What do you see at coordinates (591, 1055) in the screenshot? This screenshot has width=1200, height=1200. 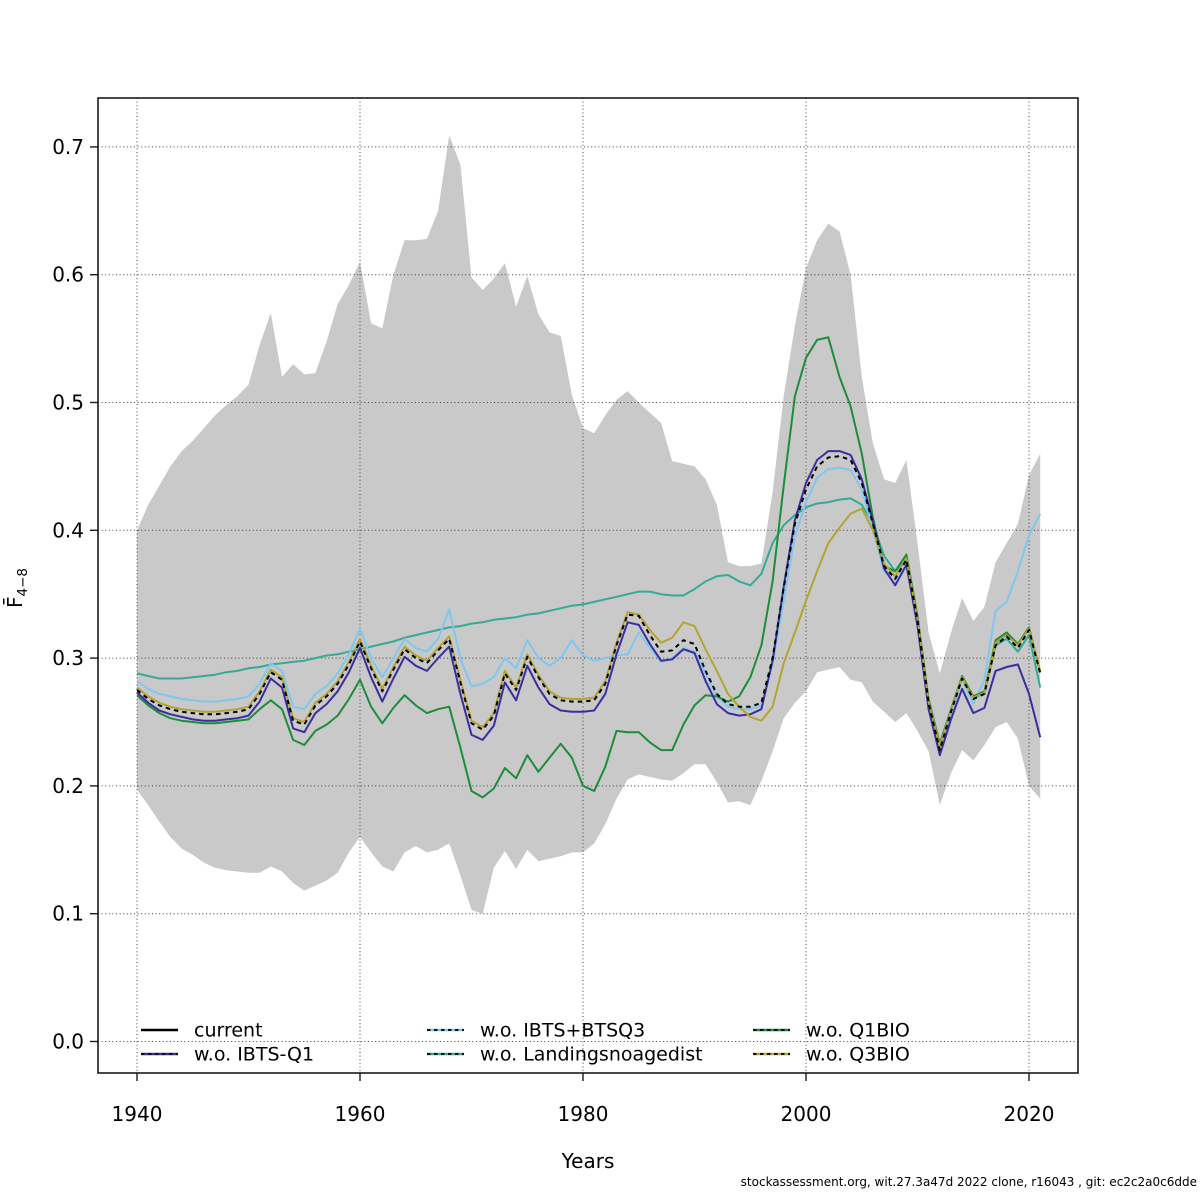 I see `legend-label-landings: w.o. Landingsnoagedist` at bounding box center [591, 1055].